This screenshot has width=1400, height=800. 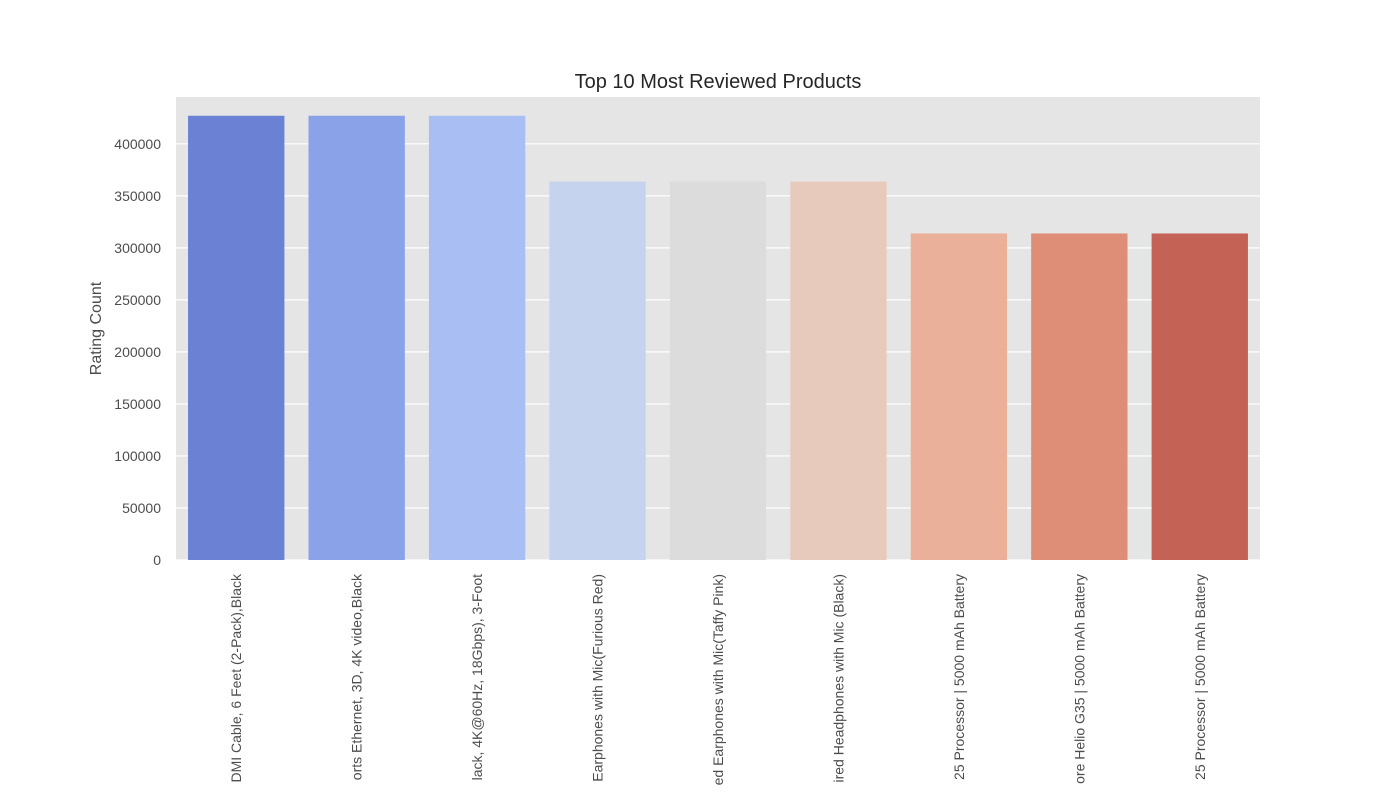 I want to click on y-tick-label: 350000, so click(x=137, y=196).